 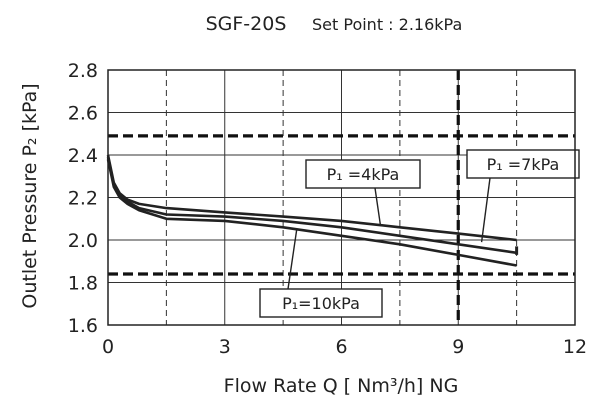 I want to click on y-tick-label: 2.6, so click(x=83, y=114).